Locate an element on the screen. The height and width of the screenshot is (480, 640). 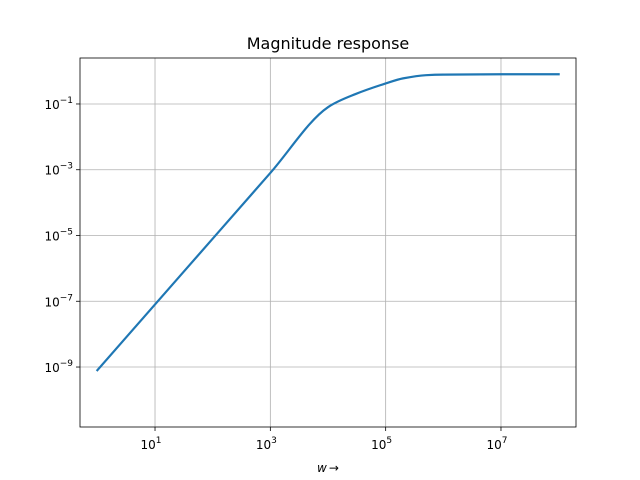
y-tick-label: 10⁻⁹ is located at coordinates (58, 367).